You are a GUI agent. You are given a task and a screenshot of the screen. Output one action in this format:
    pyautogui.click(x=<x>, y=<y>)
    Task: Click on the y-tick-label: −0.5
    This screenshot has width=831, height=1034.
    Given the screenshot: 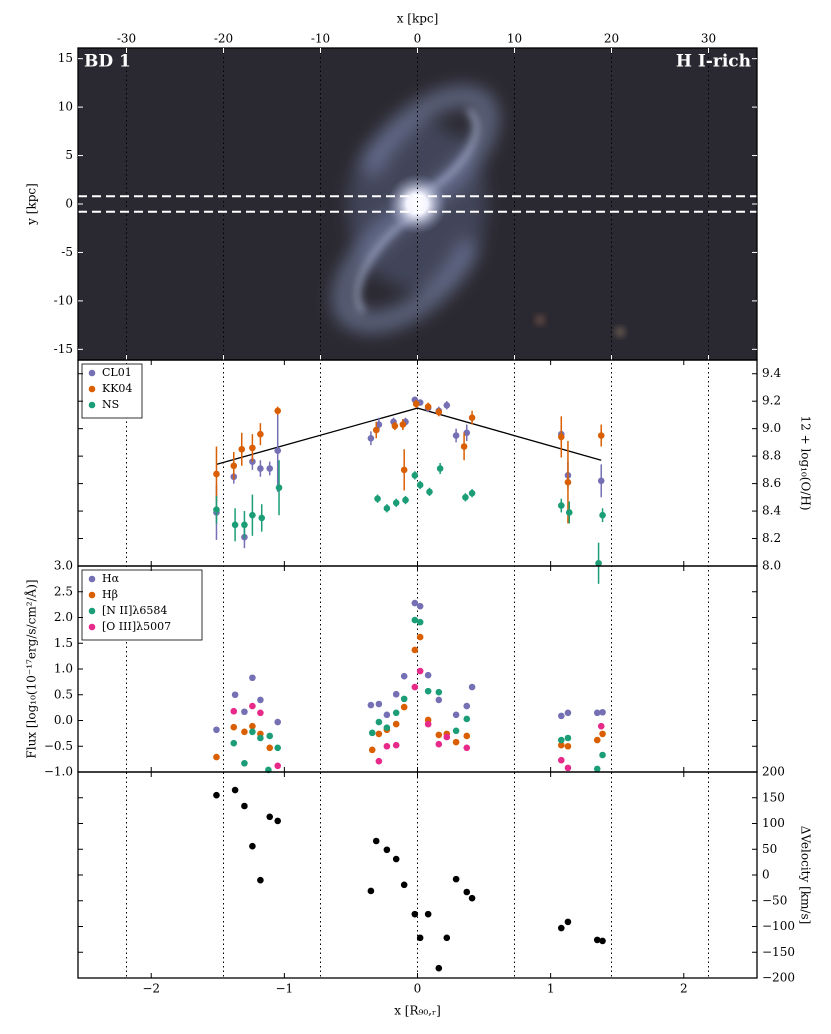 What is the action you would take?
    pyautogui.click(x=58, y=746)
    